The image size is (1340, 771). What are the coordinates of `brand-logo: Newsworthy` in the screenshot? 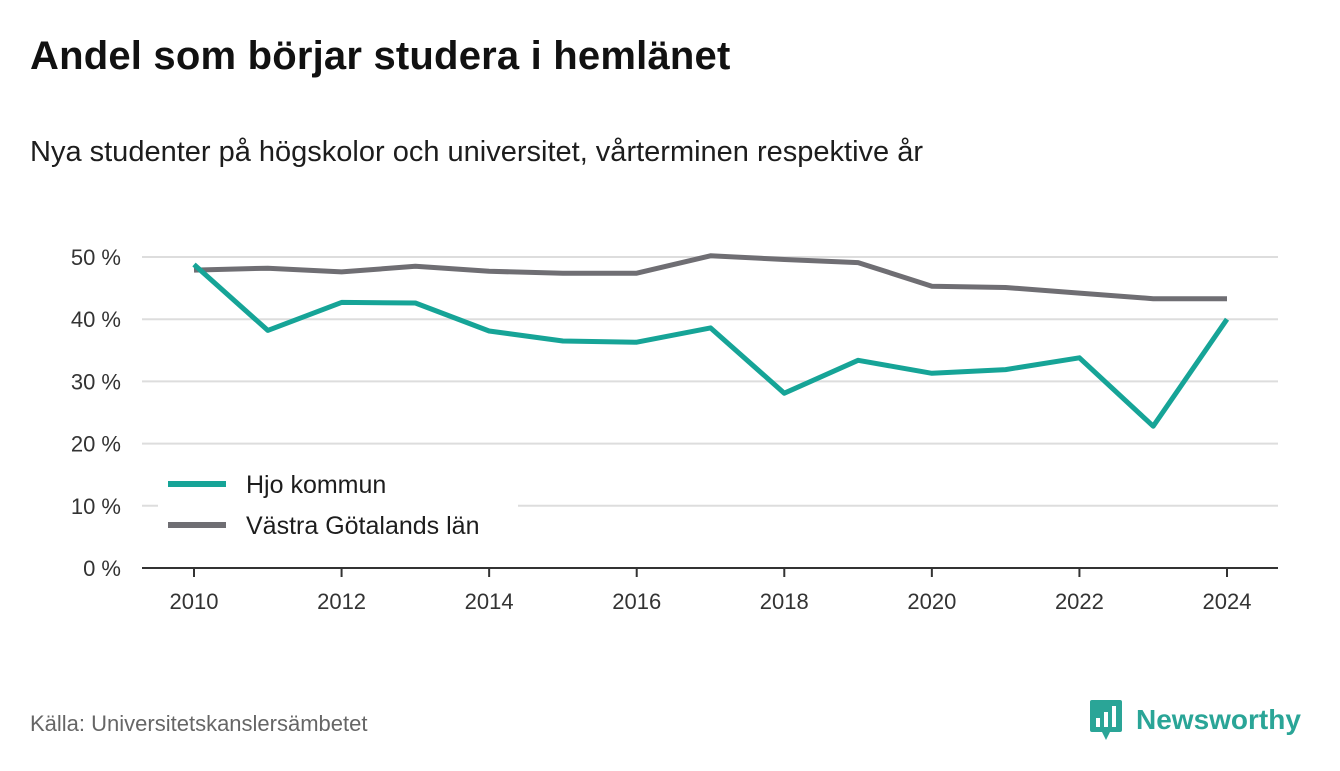 It's located at (1194, 720).